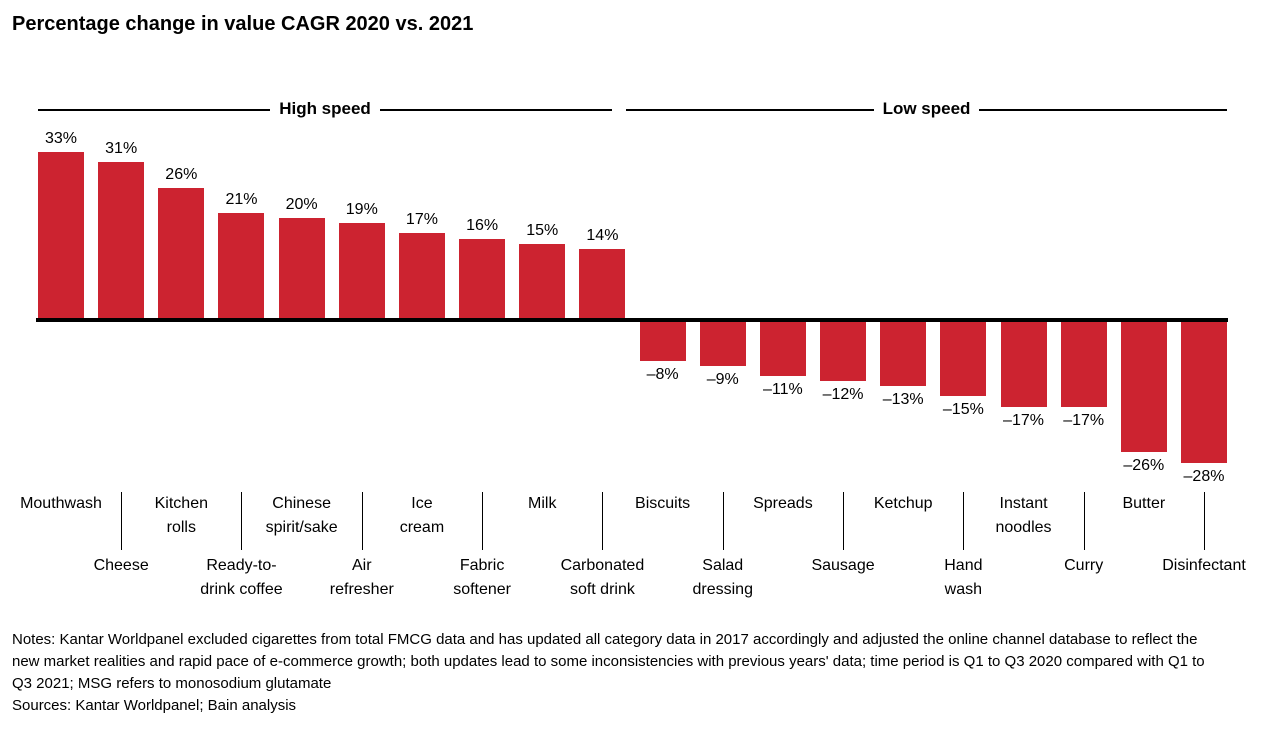 Image resolution: width=1276 pixels, height=736 pixels. I want to click on category-label: Hand wash, so click(963, 577).